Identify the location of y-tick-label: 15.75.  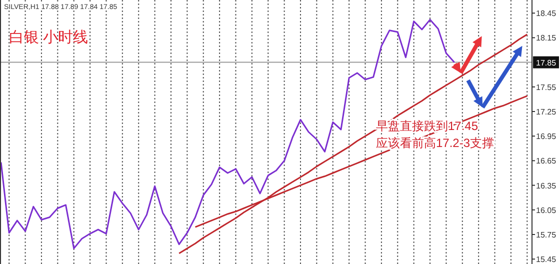
(546, 235).